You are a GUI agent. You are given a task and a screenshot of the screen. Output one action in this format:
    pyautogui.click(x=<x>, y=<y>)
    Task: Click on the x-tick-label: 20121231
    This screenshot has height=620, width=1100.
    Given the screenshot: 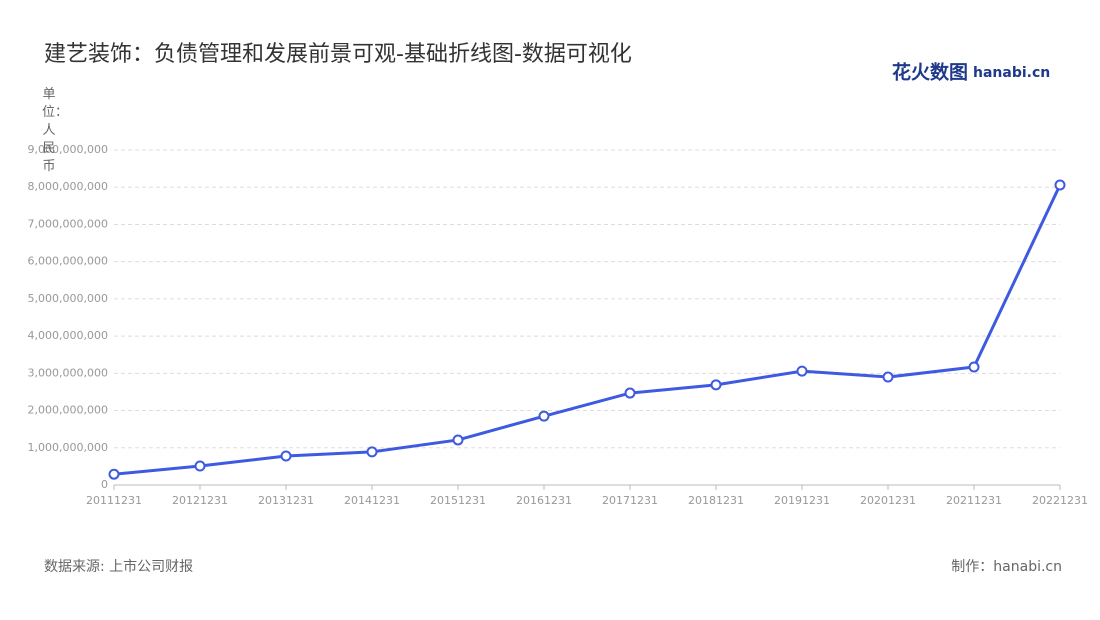 What is the action you would take?
    pyautogui.click(x=200, y=500)
    